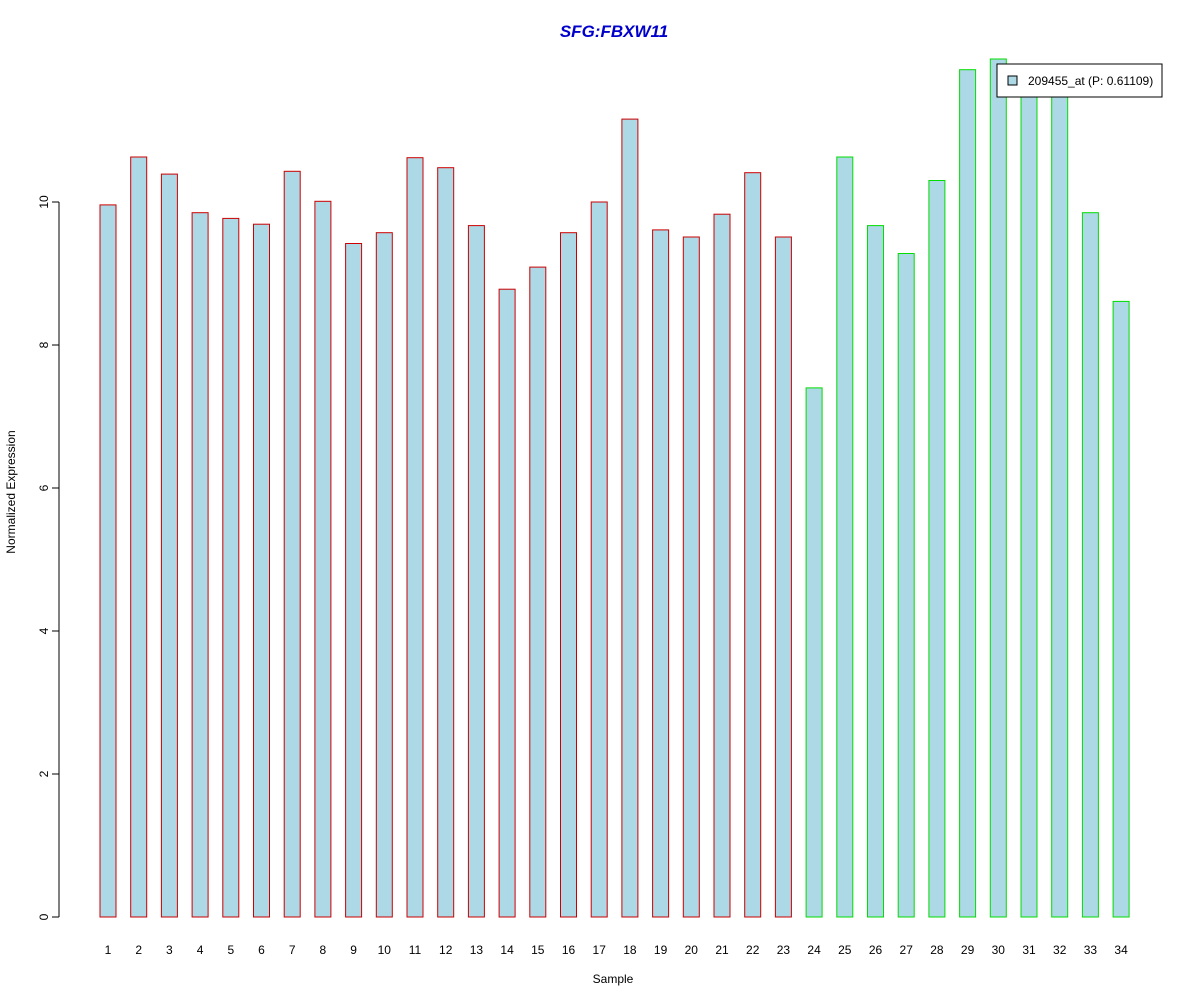 The image size is (1200, 1005). I want to click on y-tick-label: 6, so click(44, 487).